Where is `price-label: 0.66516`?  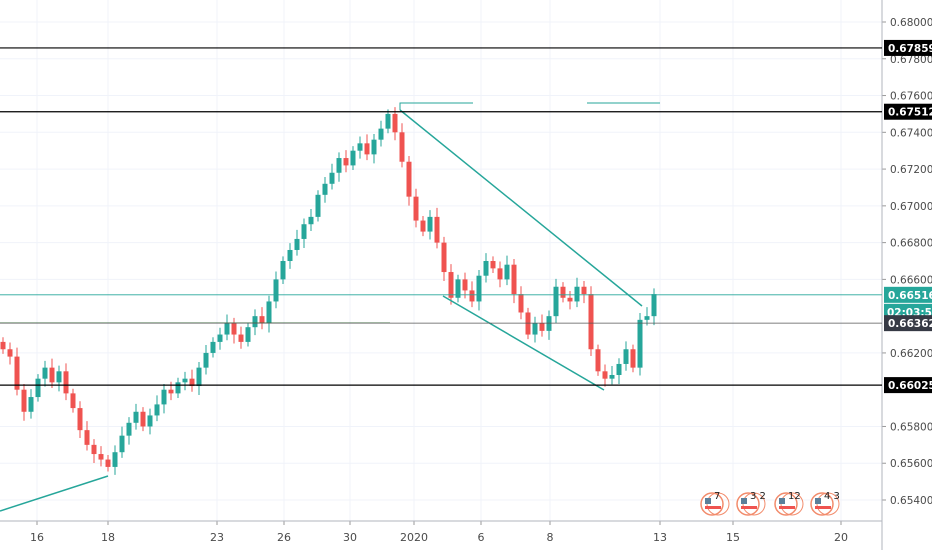 price-label: 0.66516 is located at coordinates (908, 294).